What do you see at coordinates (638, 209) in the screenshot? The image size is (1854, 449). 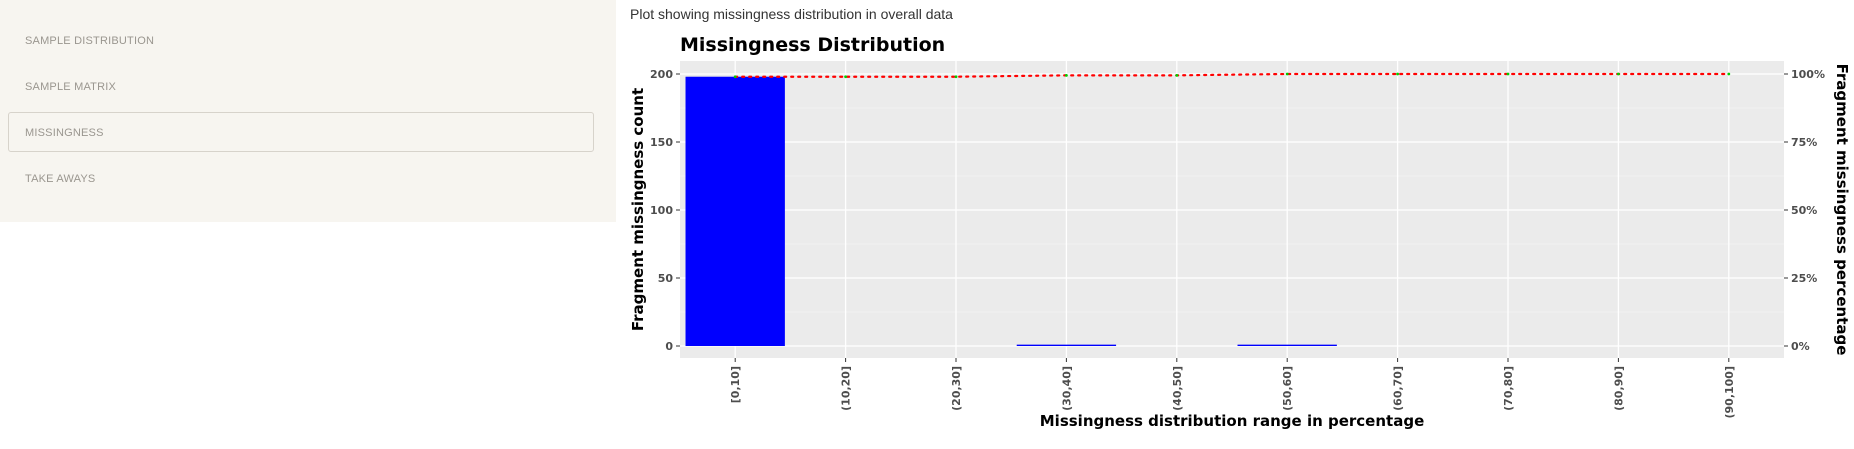 I see `y-axis-title: Fragment missingness count` at bounding box center [638, 209].